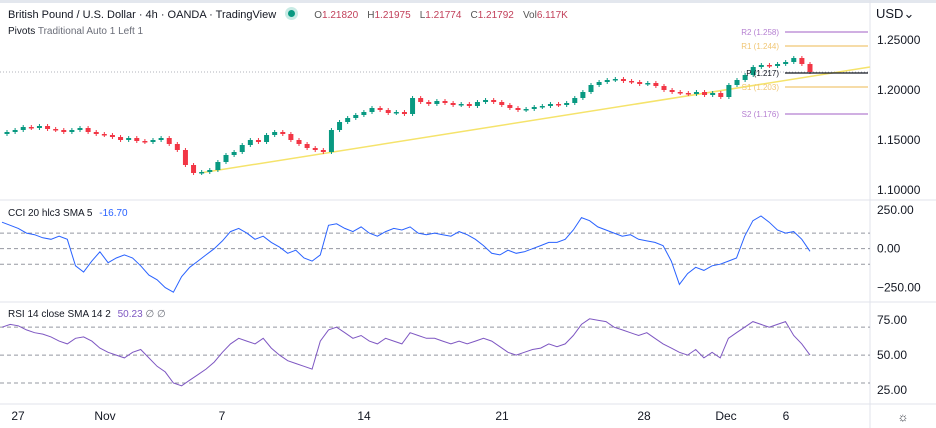  I want to click on rsi-line, so click(406, 352).